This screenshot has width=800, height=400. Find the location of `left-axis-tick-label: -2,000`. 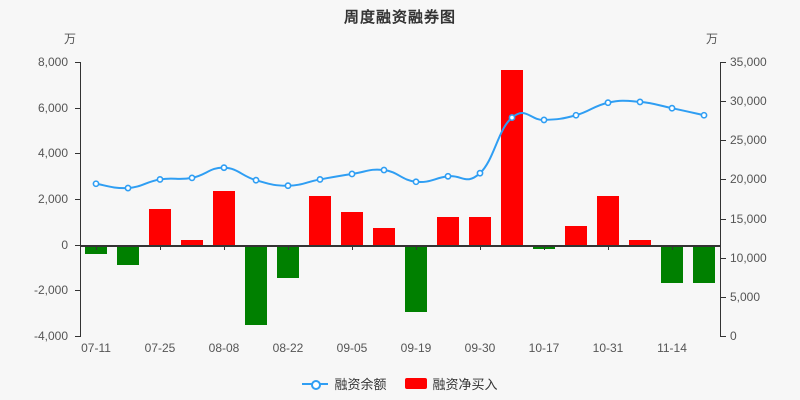

left-axis-tick-label: -2,000 is located at coordinates (50, 290).